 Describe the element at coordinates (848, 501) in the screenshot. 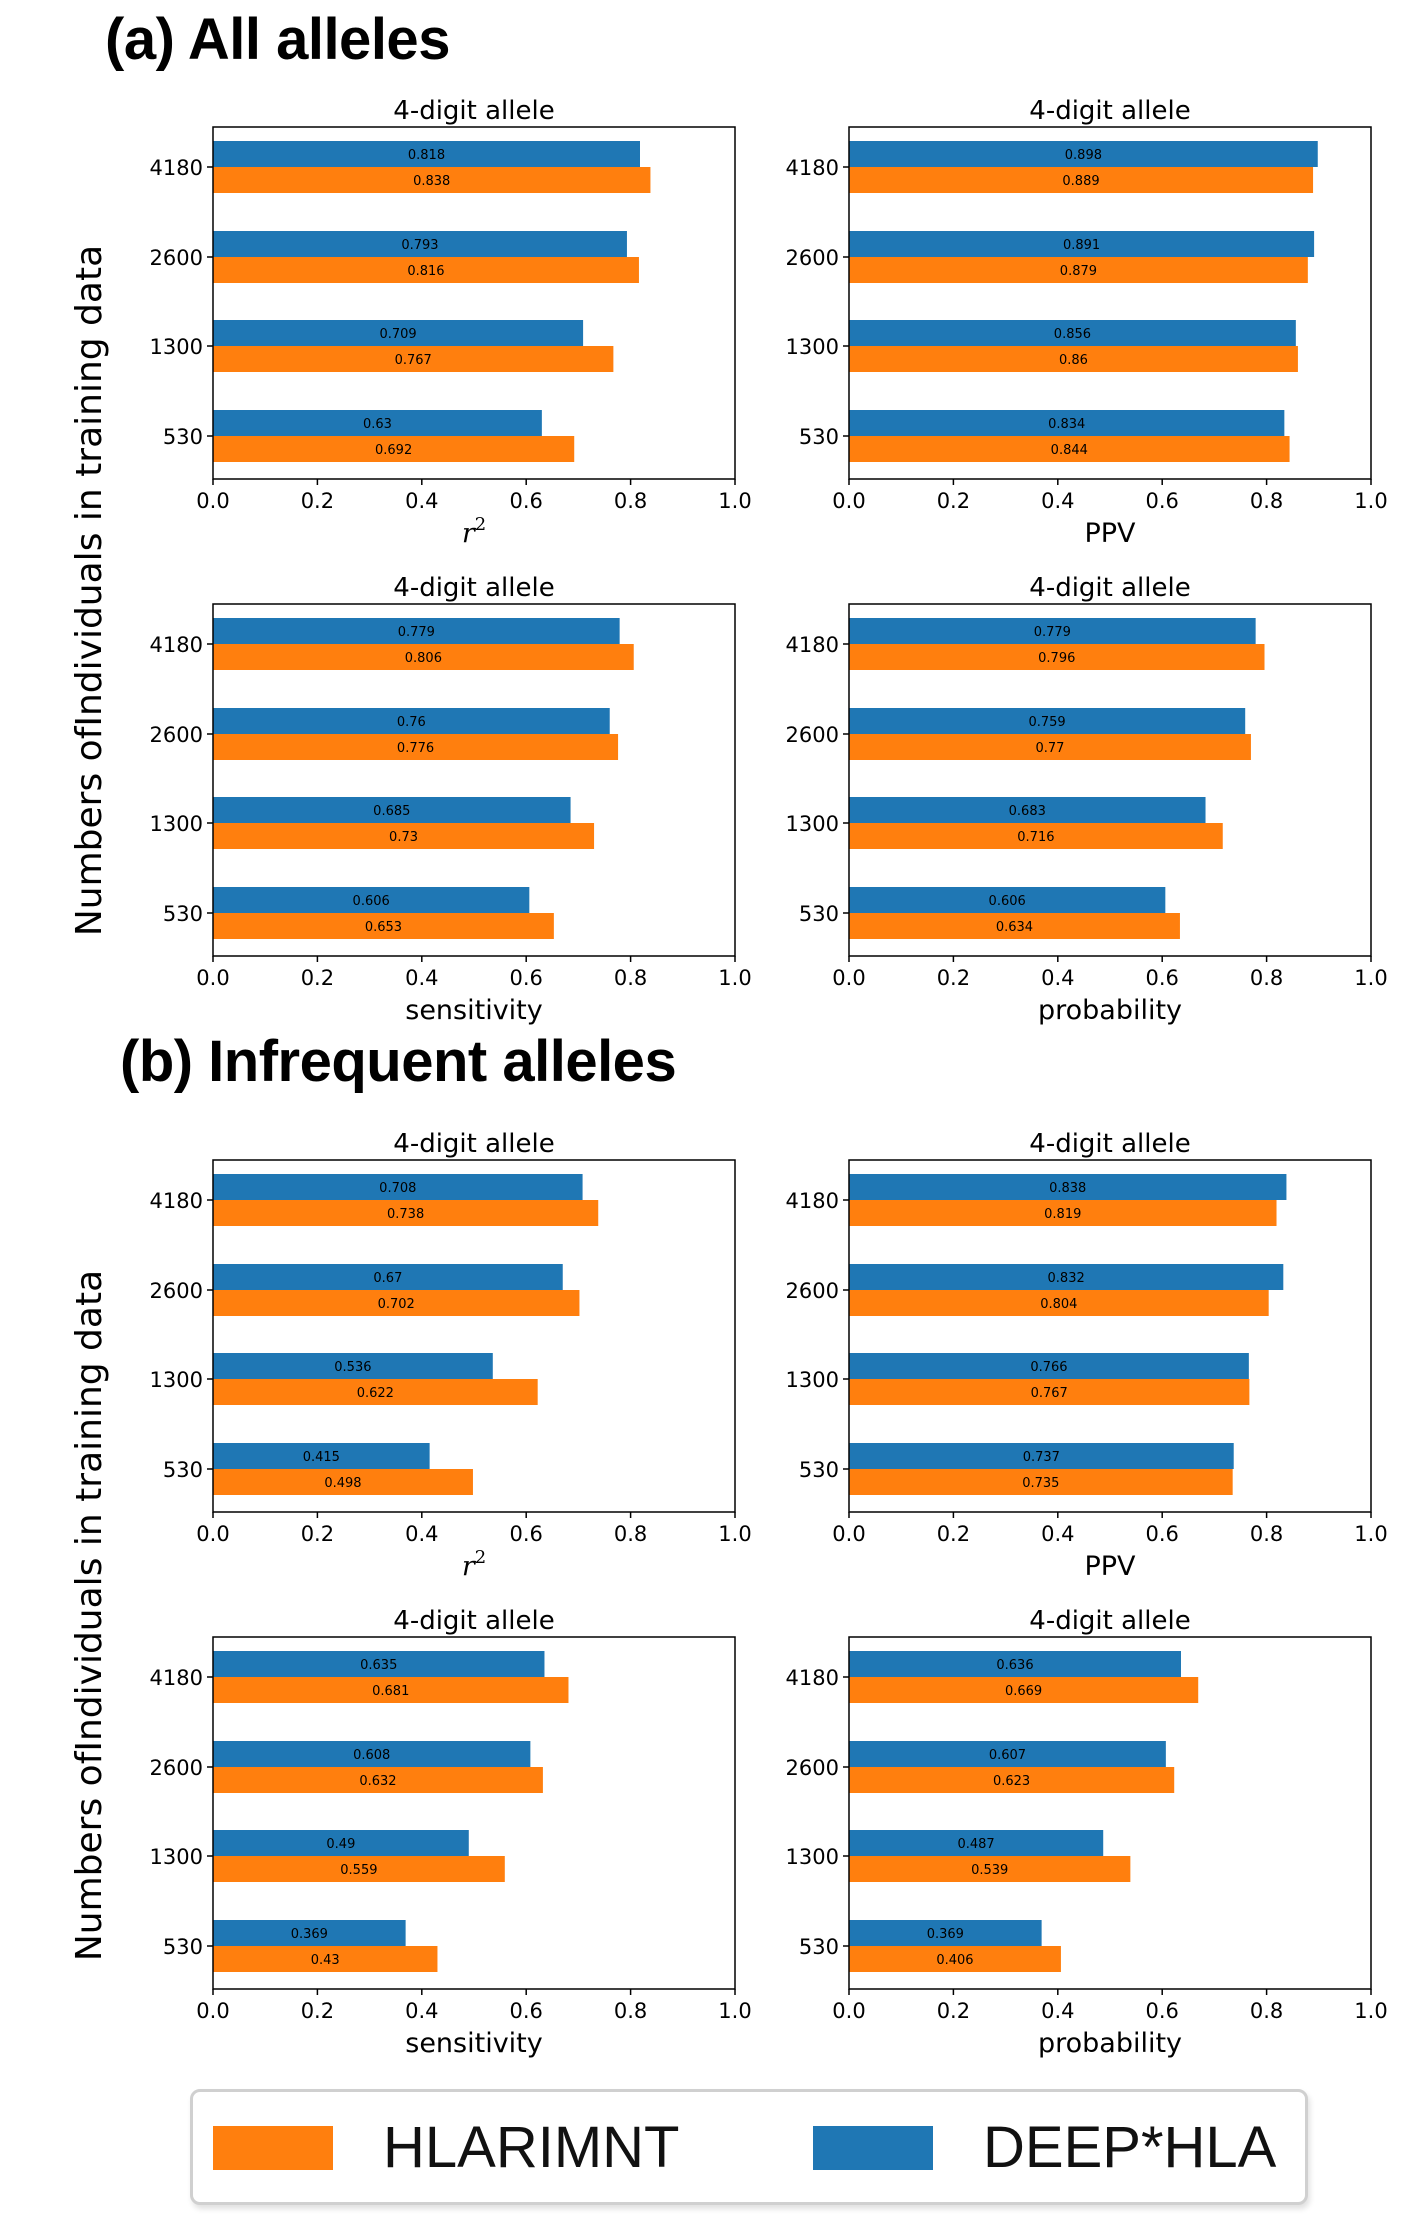

I see `chart-2-xtick-label-0.0: 0.0` at that location.